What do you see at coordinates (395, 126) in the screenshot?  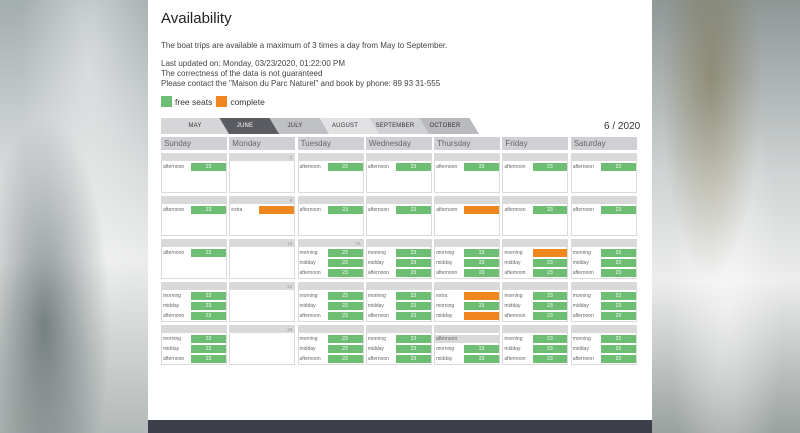 I see `tab-september: SEPTEMBER` at bounding box center [395, 126].